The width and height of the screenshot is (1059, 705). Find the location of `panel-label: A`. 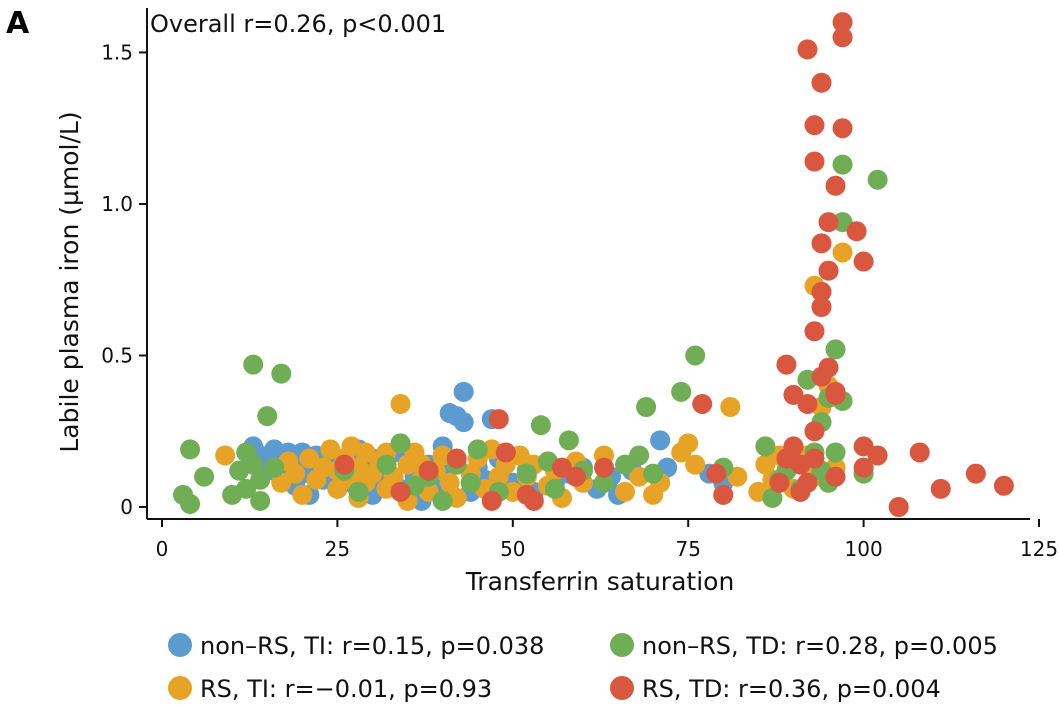

panel-label: A is located at coordinates (18, 23).